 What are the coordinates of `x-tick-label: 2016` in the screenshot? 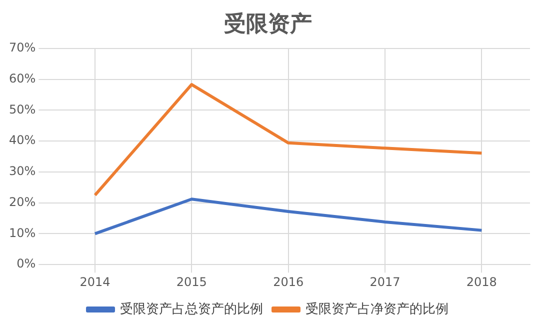 It's located at (288, 281).